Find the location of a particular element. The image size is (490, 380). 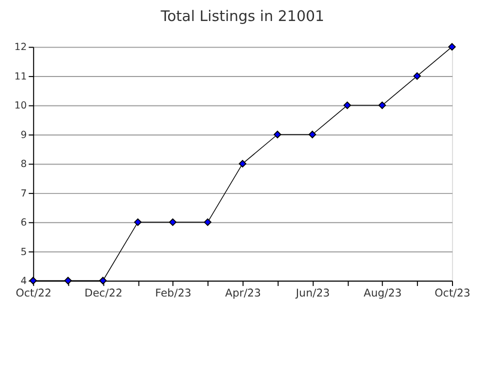

x-tick-label: Jun/23 is located at coordinates (312, 293).